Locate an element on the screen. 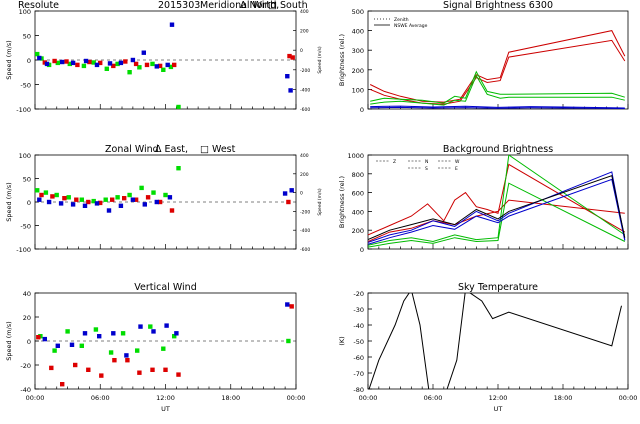  sky-series-temp is located at coordinates (399, 341).